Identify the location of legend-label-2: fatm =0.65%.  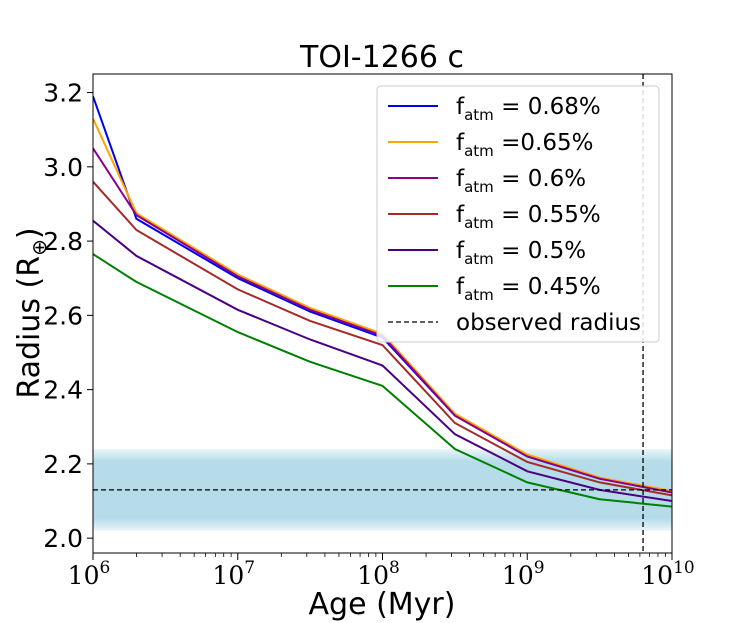
(524, 145).